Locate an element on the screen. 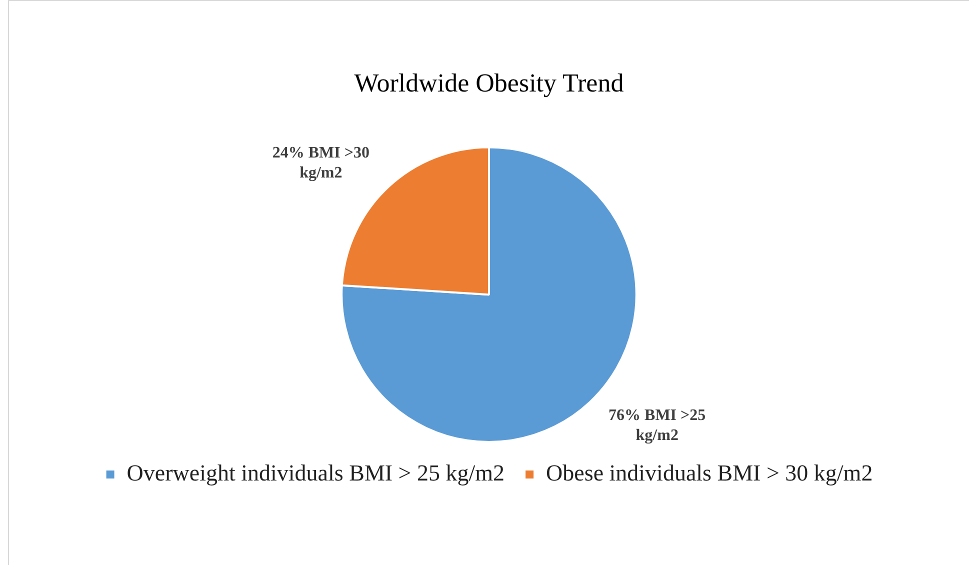 This screenshot has width=969, height=565. data-label: 24% BMI >30 kg/m2 is located at coordinates (321, 163).